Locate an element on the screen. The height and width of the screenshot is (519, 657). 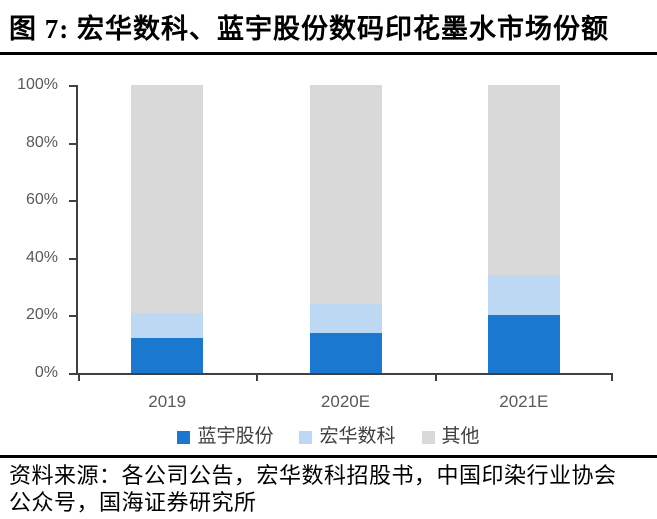
legend-item: 其他 is located at coordinates (450, 436).